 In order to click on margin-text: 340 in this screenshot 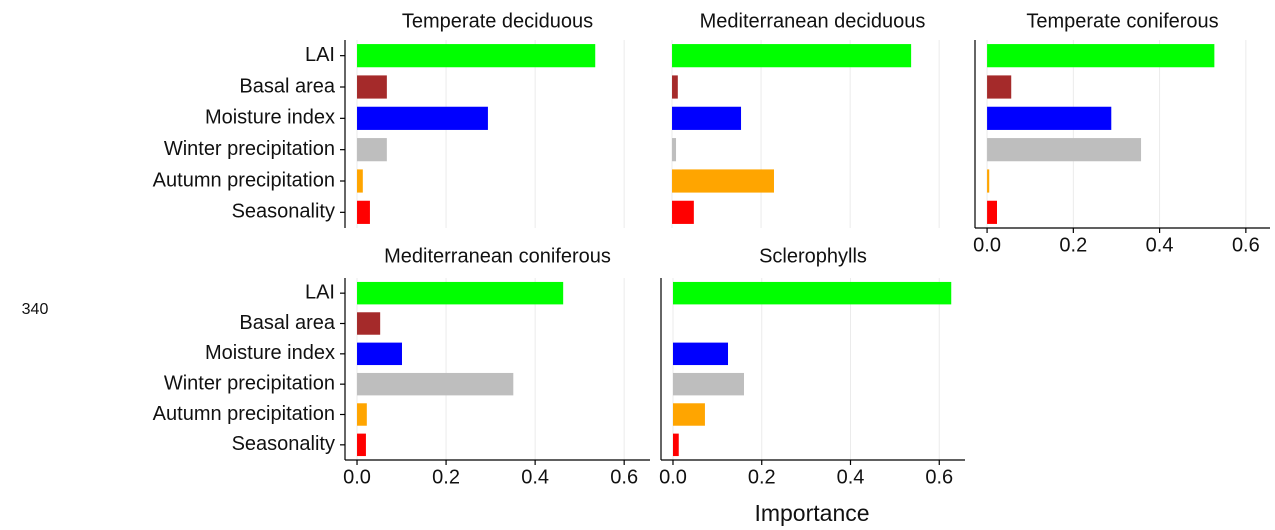, I will do `click(35, 309)`.